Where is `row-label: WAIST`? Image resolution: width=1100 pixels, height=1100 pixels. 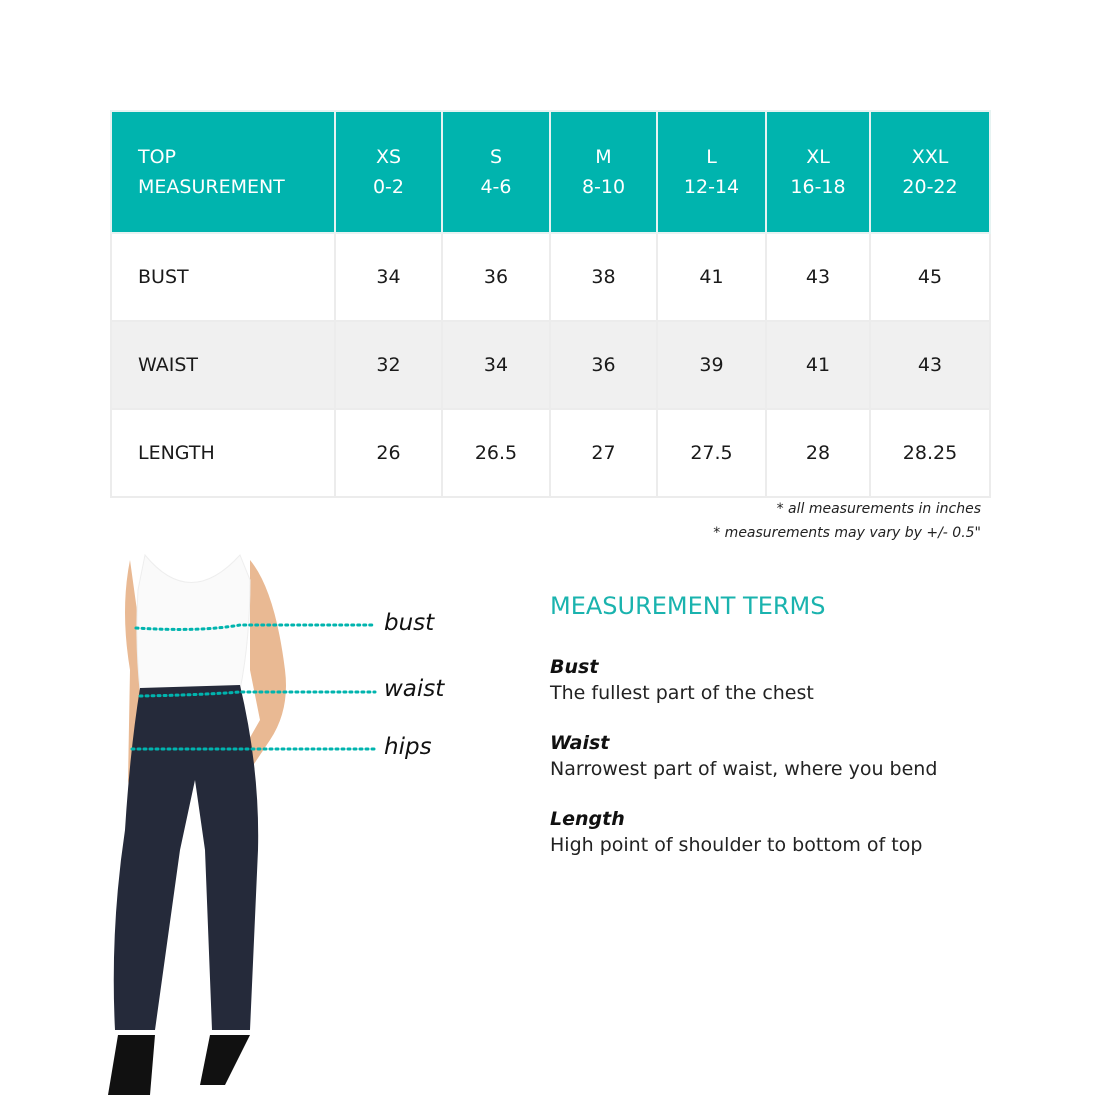 row-label: WAIST is located at coordinates (223, 365).